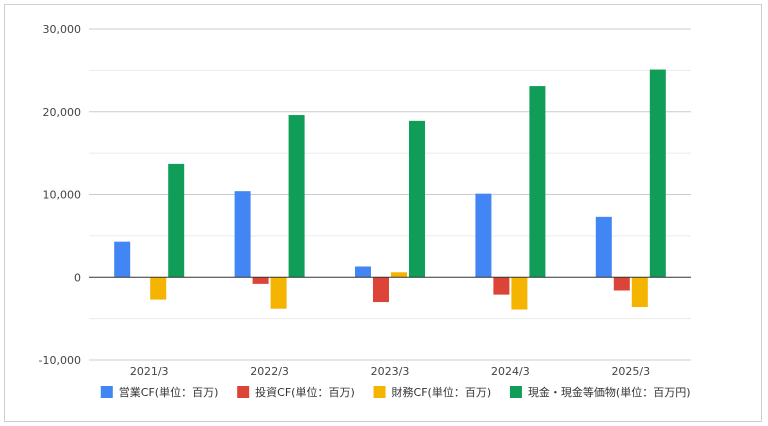  I want to click on y-tick-label: 10,000, so click(62, 195).